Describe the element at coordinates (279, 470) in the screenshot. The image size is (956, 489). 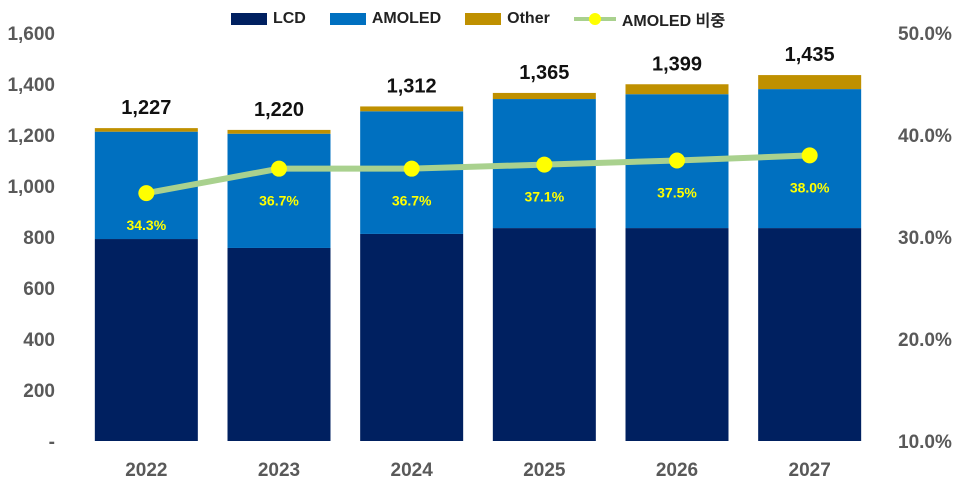
I see `x-tick-label: 2023` at that location.